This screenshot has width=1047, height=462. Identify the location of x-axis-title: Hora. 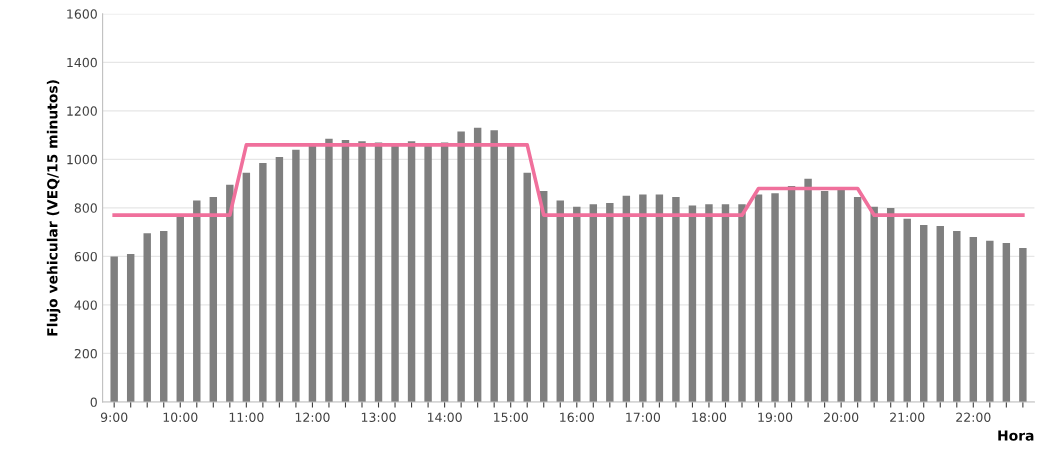
(1016, 435).